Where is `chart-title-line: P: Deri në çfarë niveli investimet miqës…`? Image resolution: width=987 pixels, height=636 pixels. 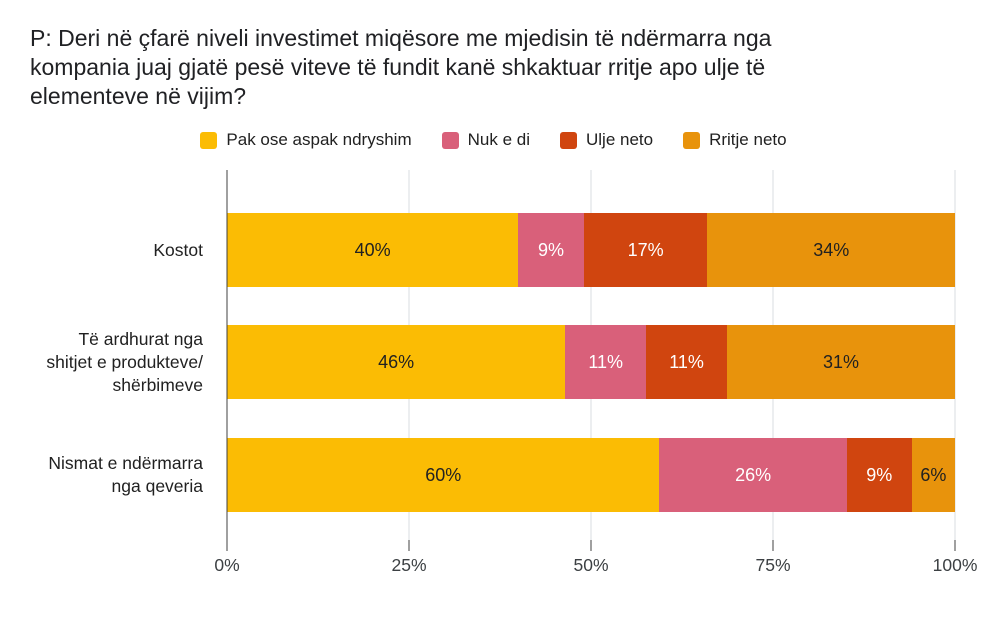 chart-title-line: P: Deri në çfarë niveli investimet miqës… is located at coordinates (401, 38).